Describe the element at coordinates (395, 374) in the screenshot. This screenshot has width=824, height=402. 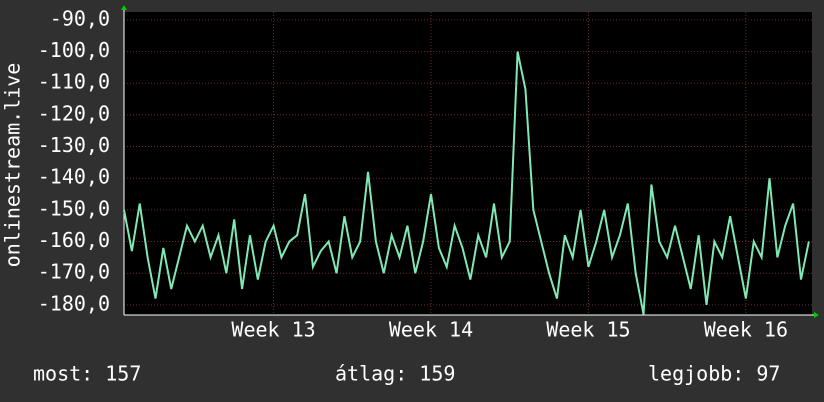
I see `footer-average: átlag: 159` at that location.